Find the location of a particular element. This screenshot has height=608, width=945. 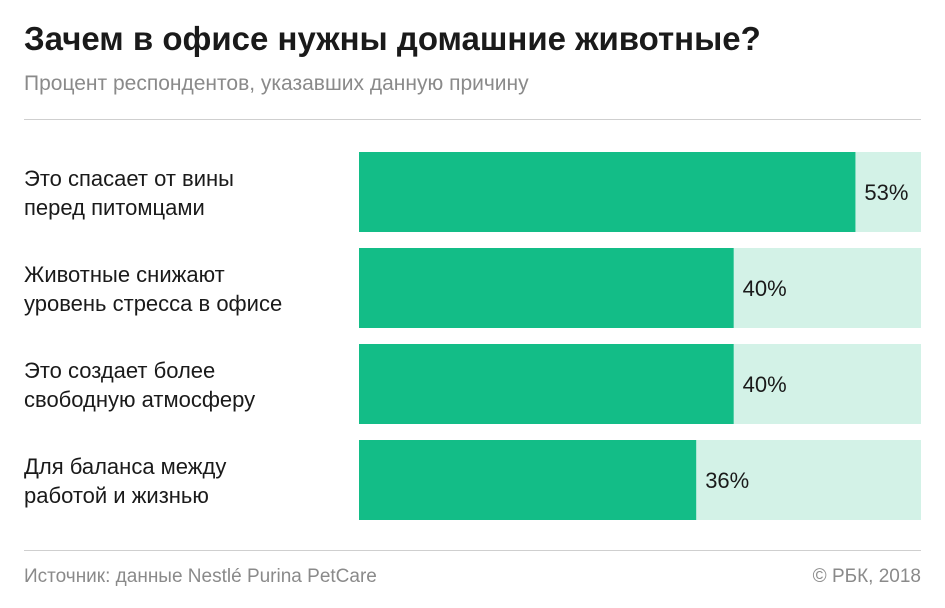

category-label-line: свободную атмосферу is located at coordinates (139, 399).